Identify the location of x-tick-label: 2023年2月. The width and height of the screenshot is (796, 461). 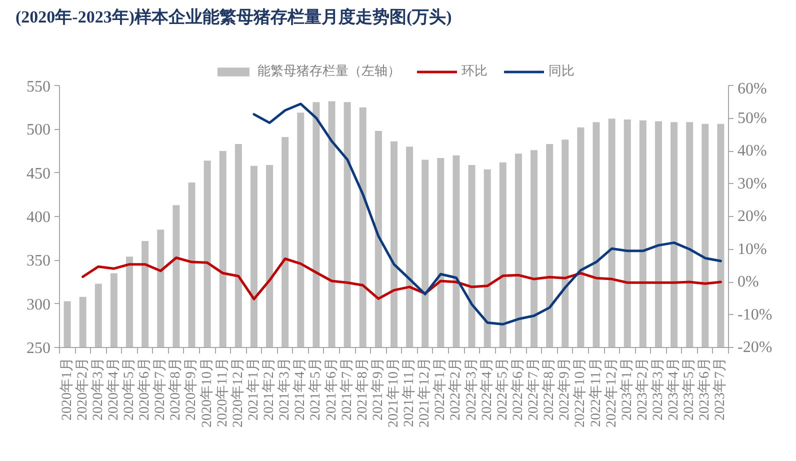
(642, 389).